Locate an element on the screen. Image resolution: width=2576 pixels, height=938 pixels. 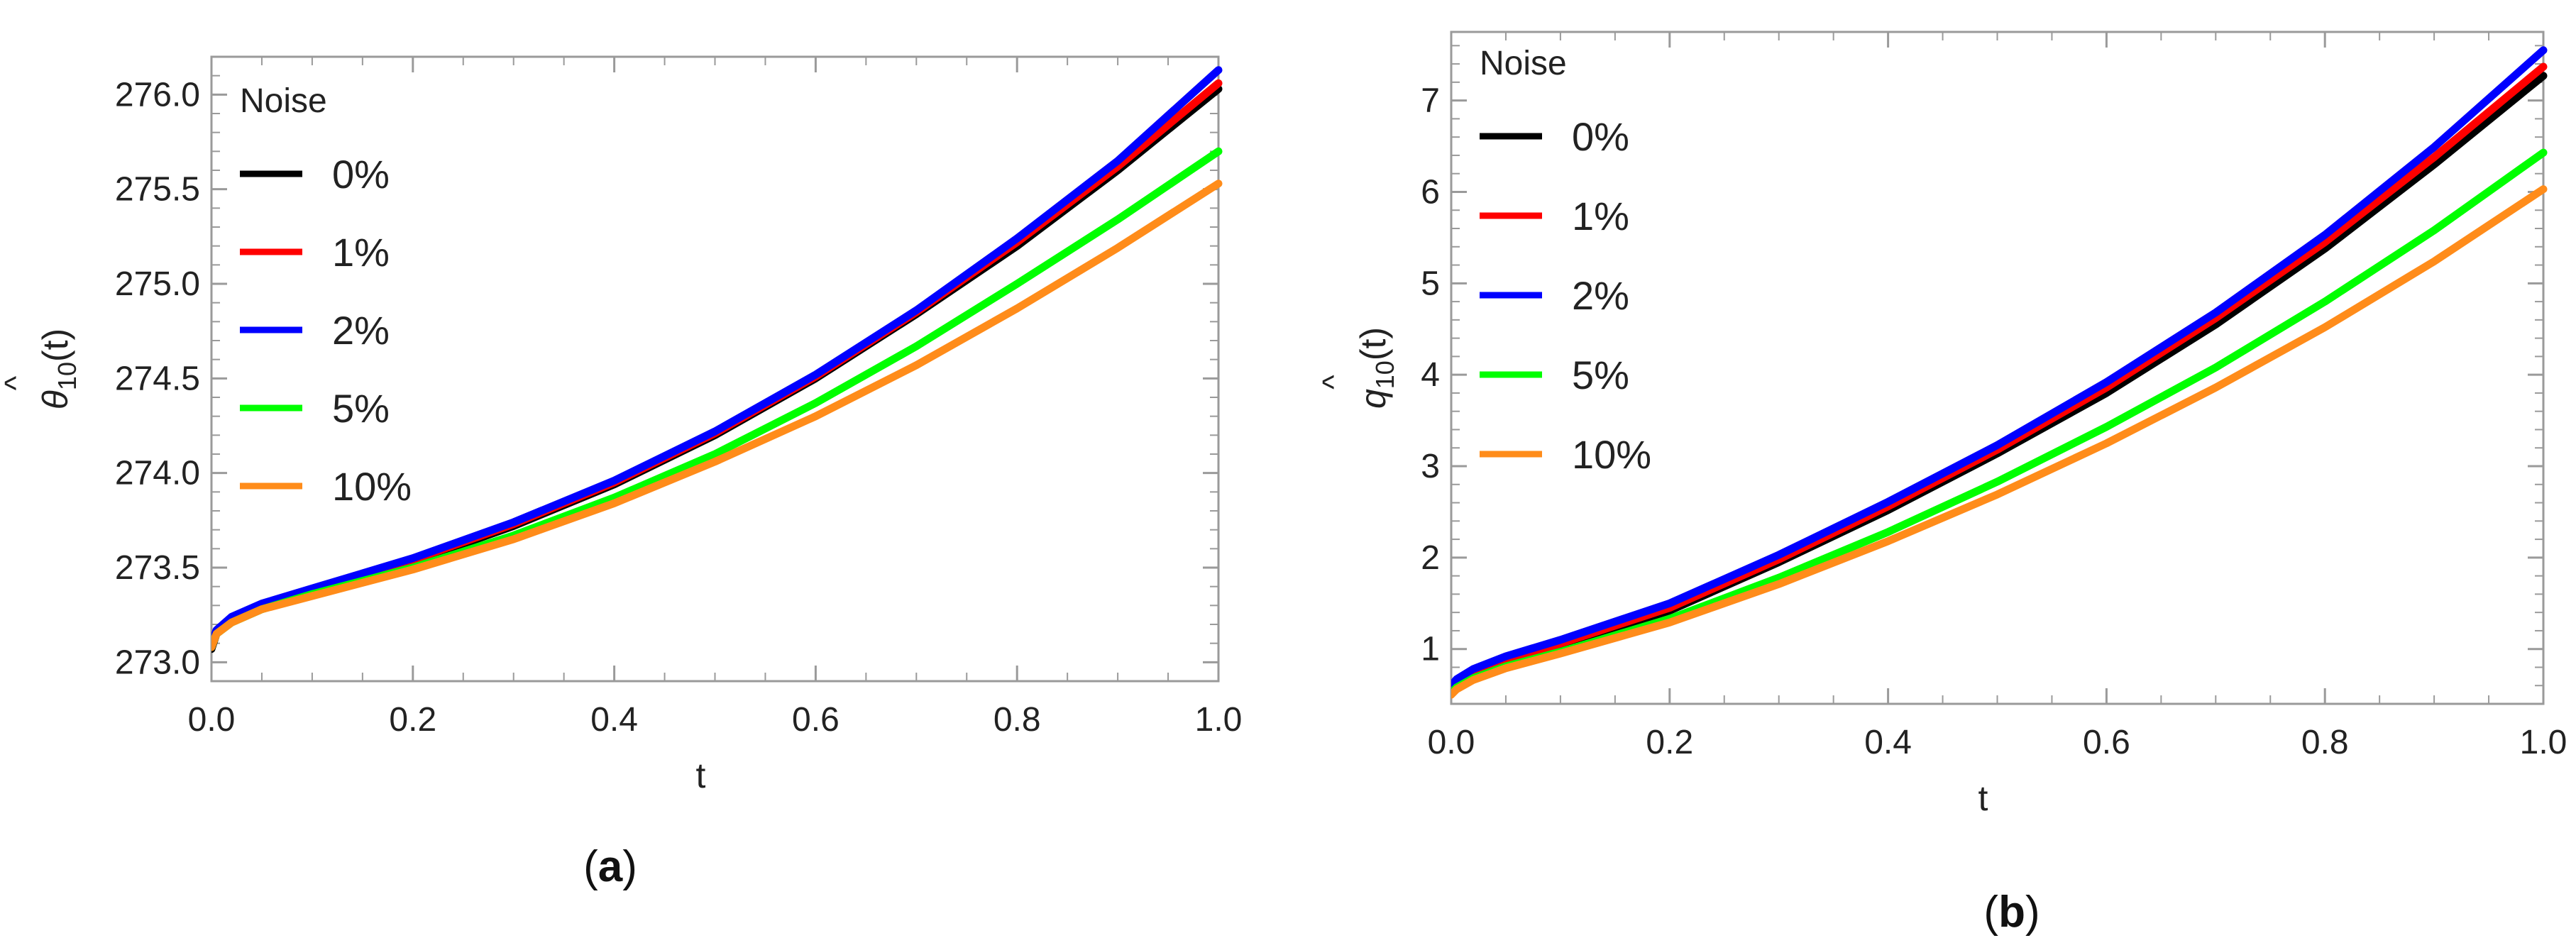
panel-caption: (b) is located at coordinates (2011, 913).